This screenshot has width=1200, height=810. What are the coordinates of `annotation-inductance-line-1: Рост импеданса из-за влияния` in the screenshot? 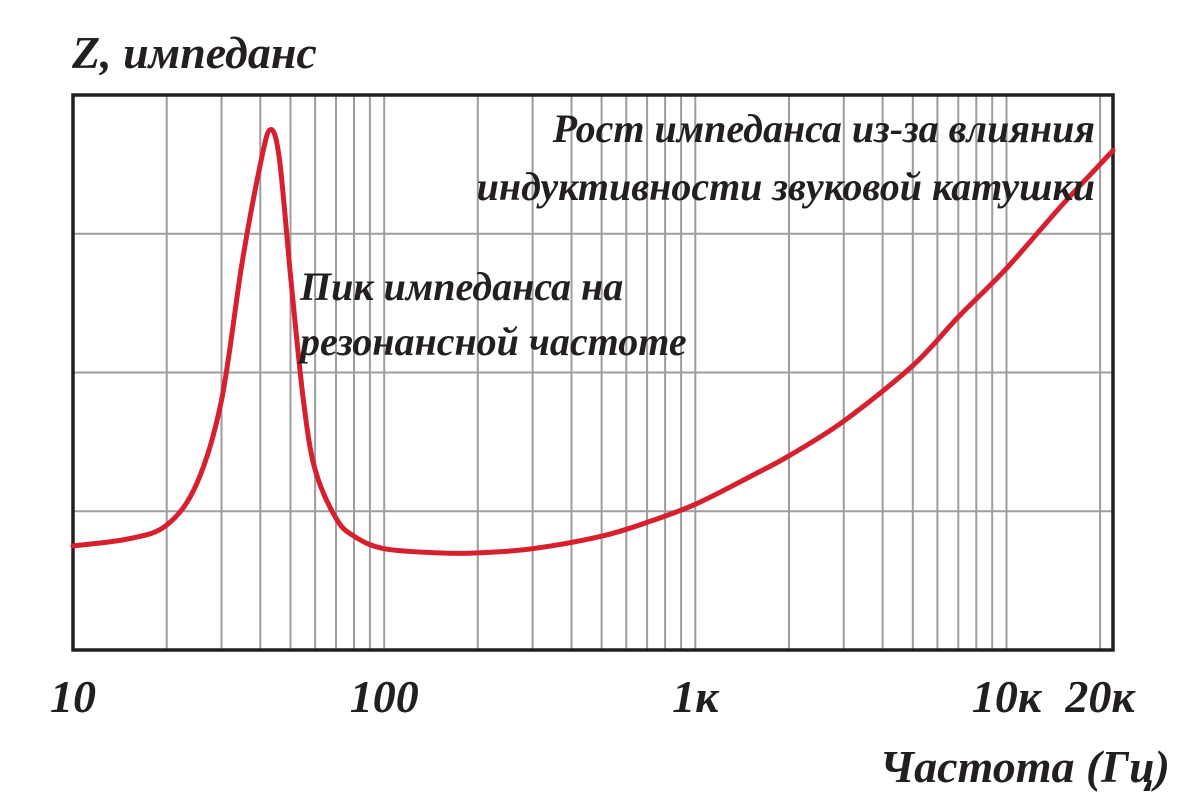 It's located at (823, 128).